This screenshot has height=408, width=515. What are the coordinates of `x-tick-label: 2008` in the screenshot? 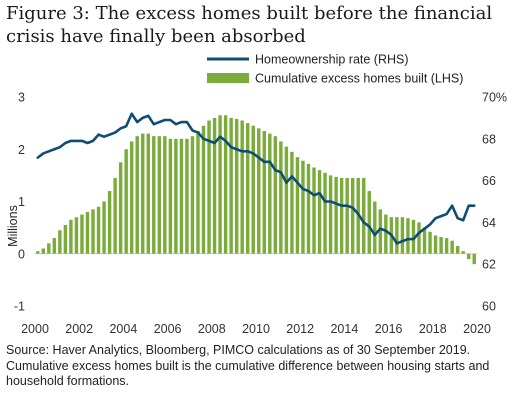 It's located at (212, 329).